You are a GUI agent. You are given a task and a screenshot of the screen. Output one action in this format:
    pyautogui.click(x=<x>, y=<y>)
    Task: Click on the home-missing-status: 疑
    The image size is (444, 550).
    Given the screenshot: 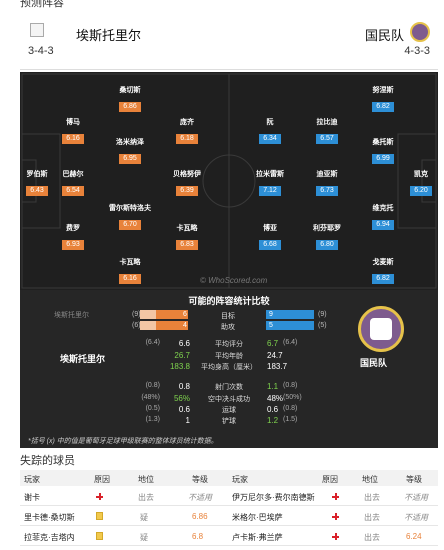 What is the action you would take?
    pyautogui.click(x=144, y=537)
    